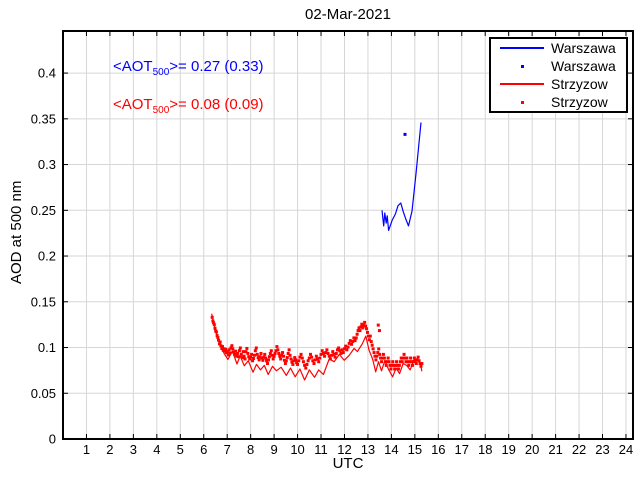 Image resolution: width=640 pixels, height=480 pixels. Describe the element at coordinates (47, 347) in the screenshot. I see `y-tick-label: 0.1` at that location.